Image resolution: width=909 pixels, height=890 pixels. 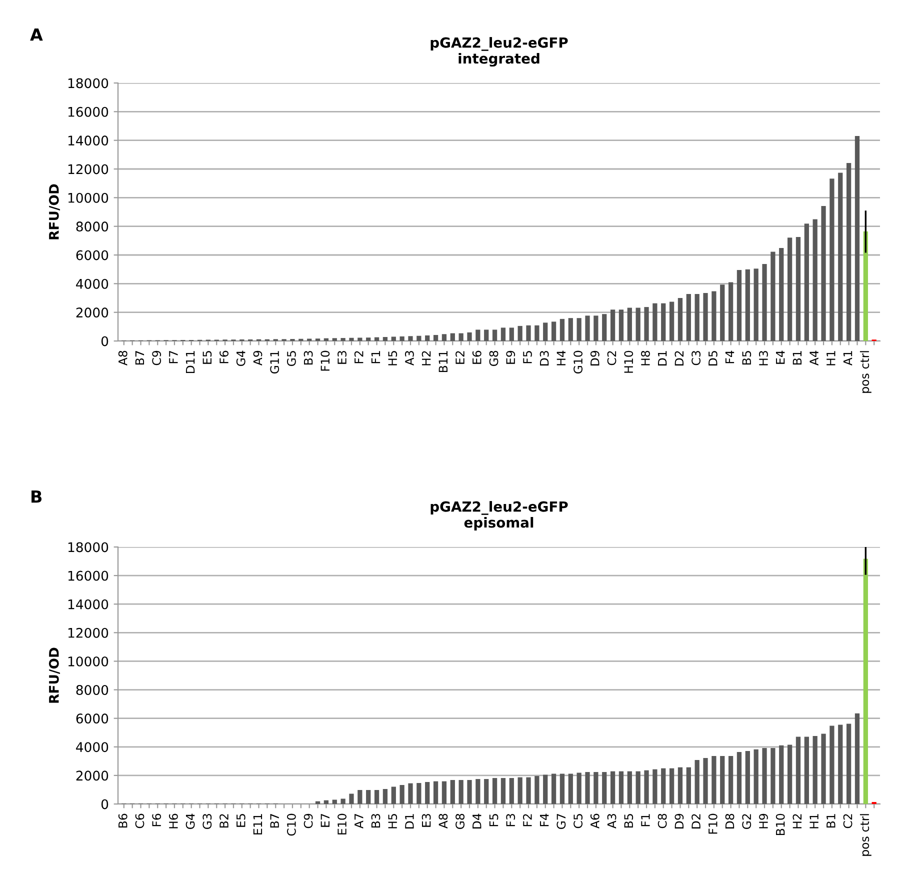 What do you see at coordinates (763, 821) in the screenshot?
I see `x-tick-label: H9` at bounding box center [763, 821].